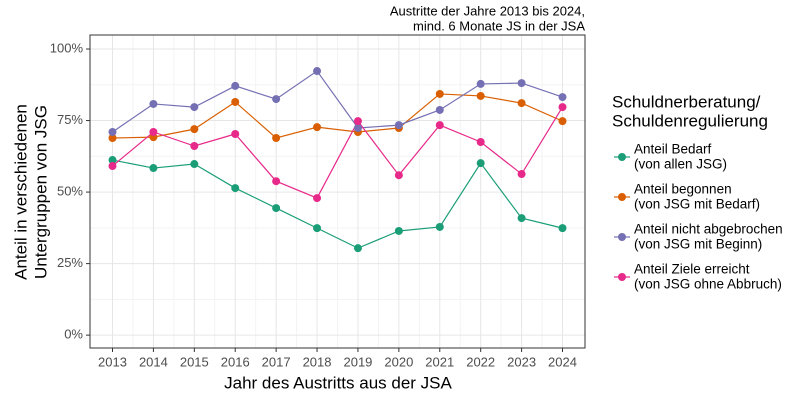 The image size is (800, 400). Describe the element at coordinates (70, 119) in the screenshot. I see `y-tick-label: 75%` at that location.